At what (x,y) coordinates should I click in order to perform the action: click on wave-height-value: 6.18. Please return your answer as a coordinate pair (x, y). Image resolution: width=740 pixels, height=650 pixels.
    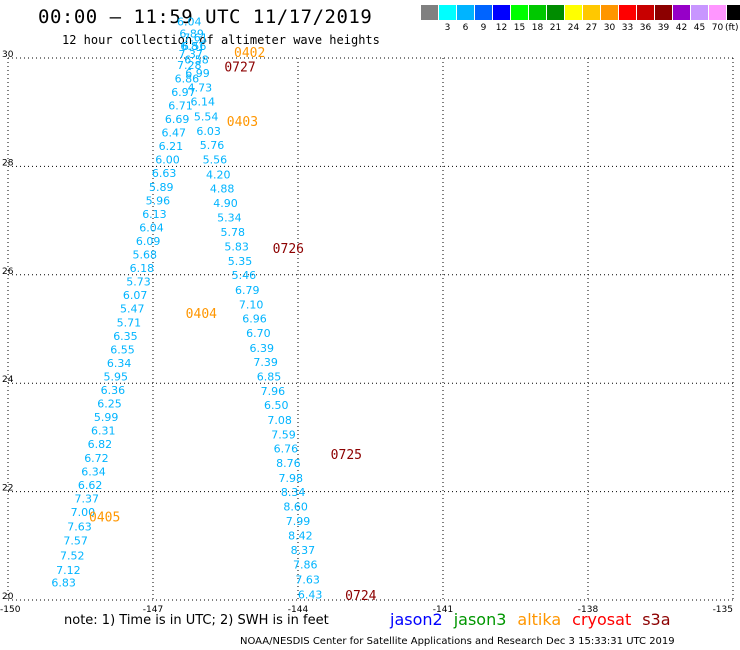
    Looking at the image, I should click on (142, 268).